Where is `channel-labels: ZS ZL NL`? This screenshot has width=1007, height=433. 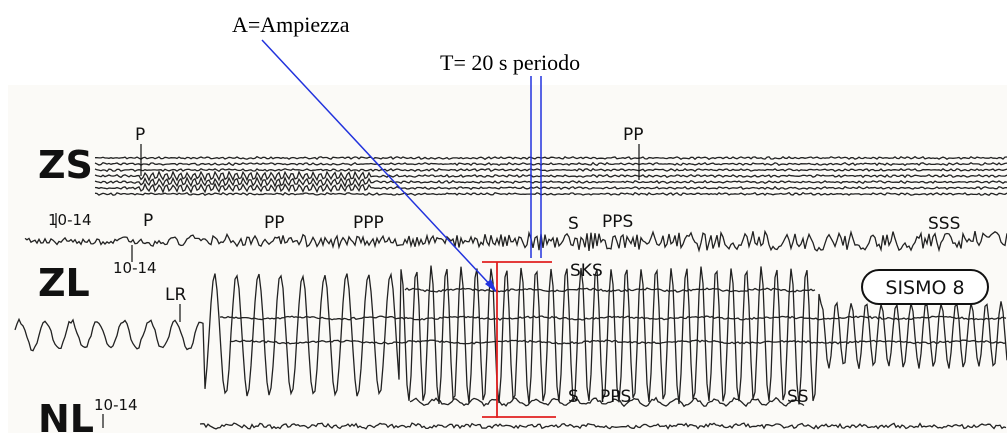
channel-labels: ZS ZL NL is located at coordinates (66, 288).